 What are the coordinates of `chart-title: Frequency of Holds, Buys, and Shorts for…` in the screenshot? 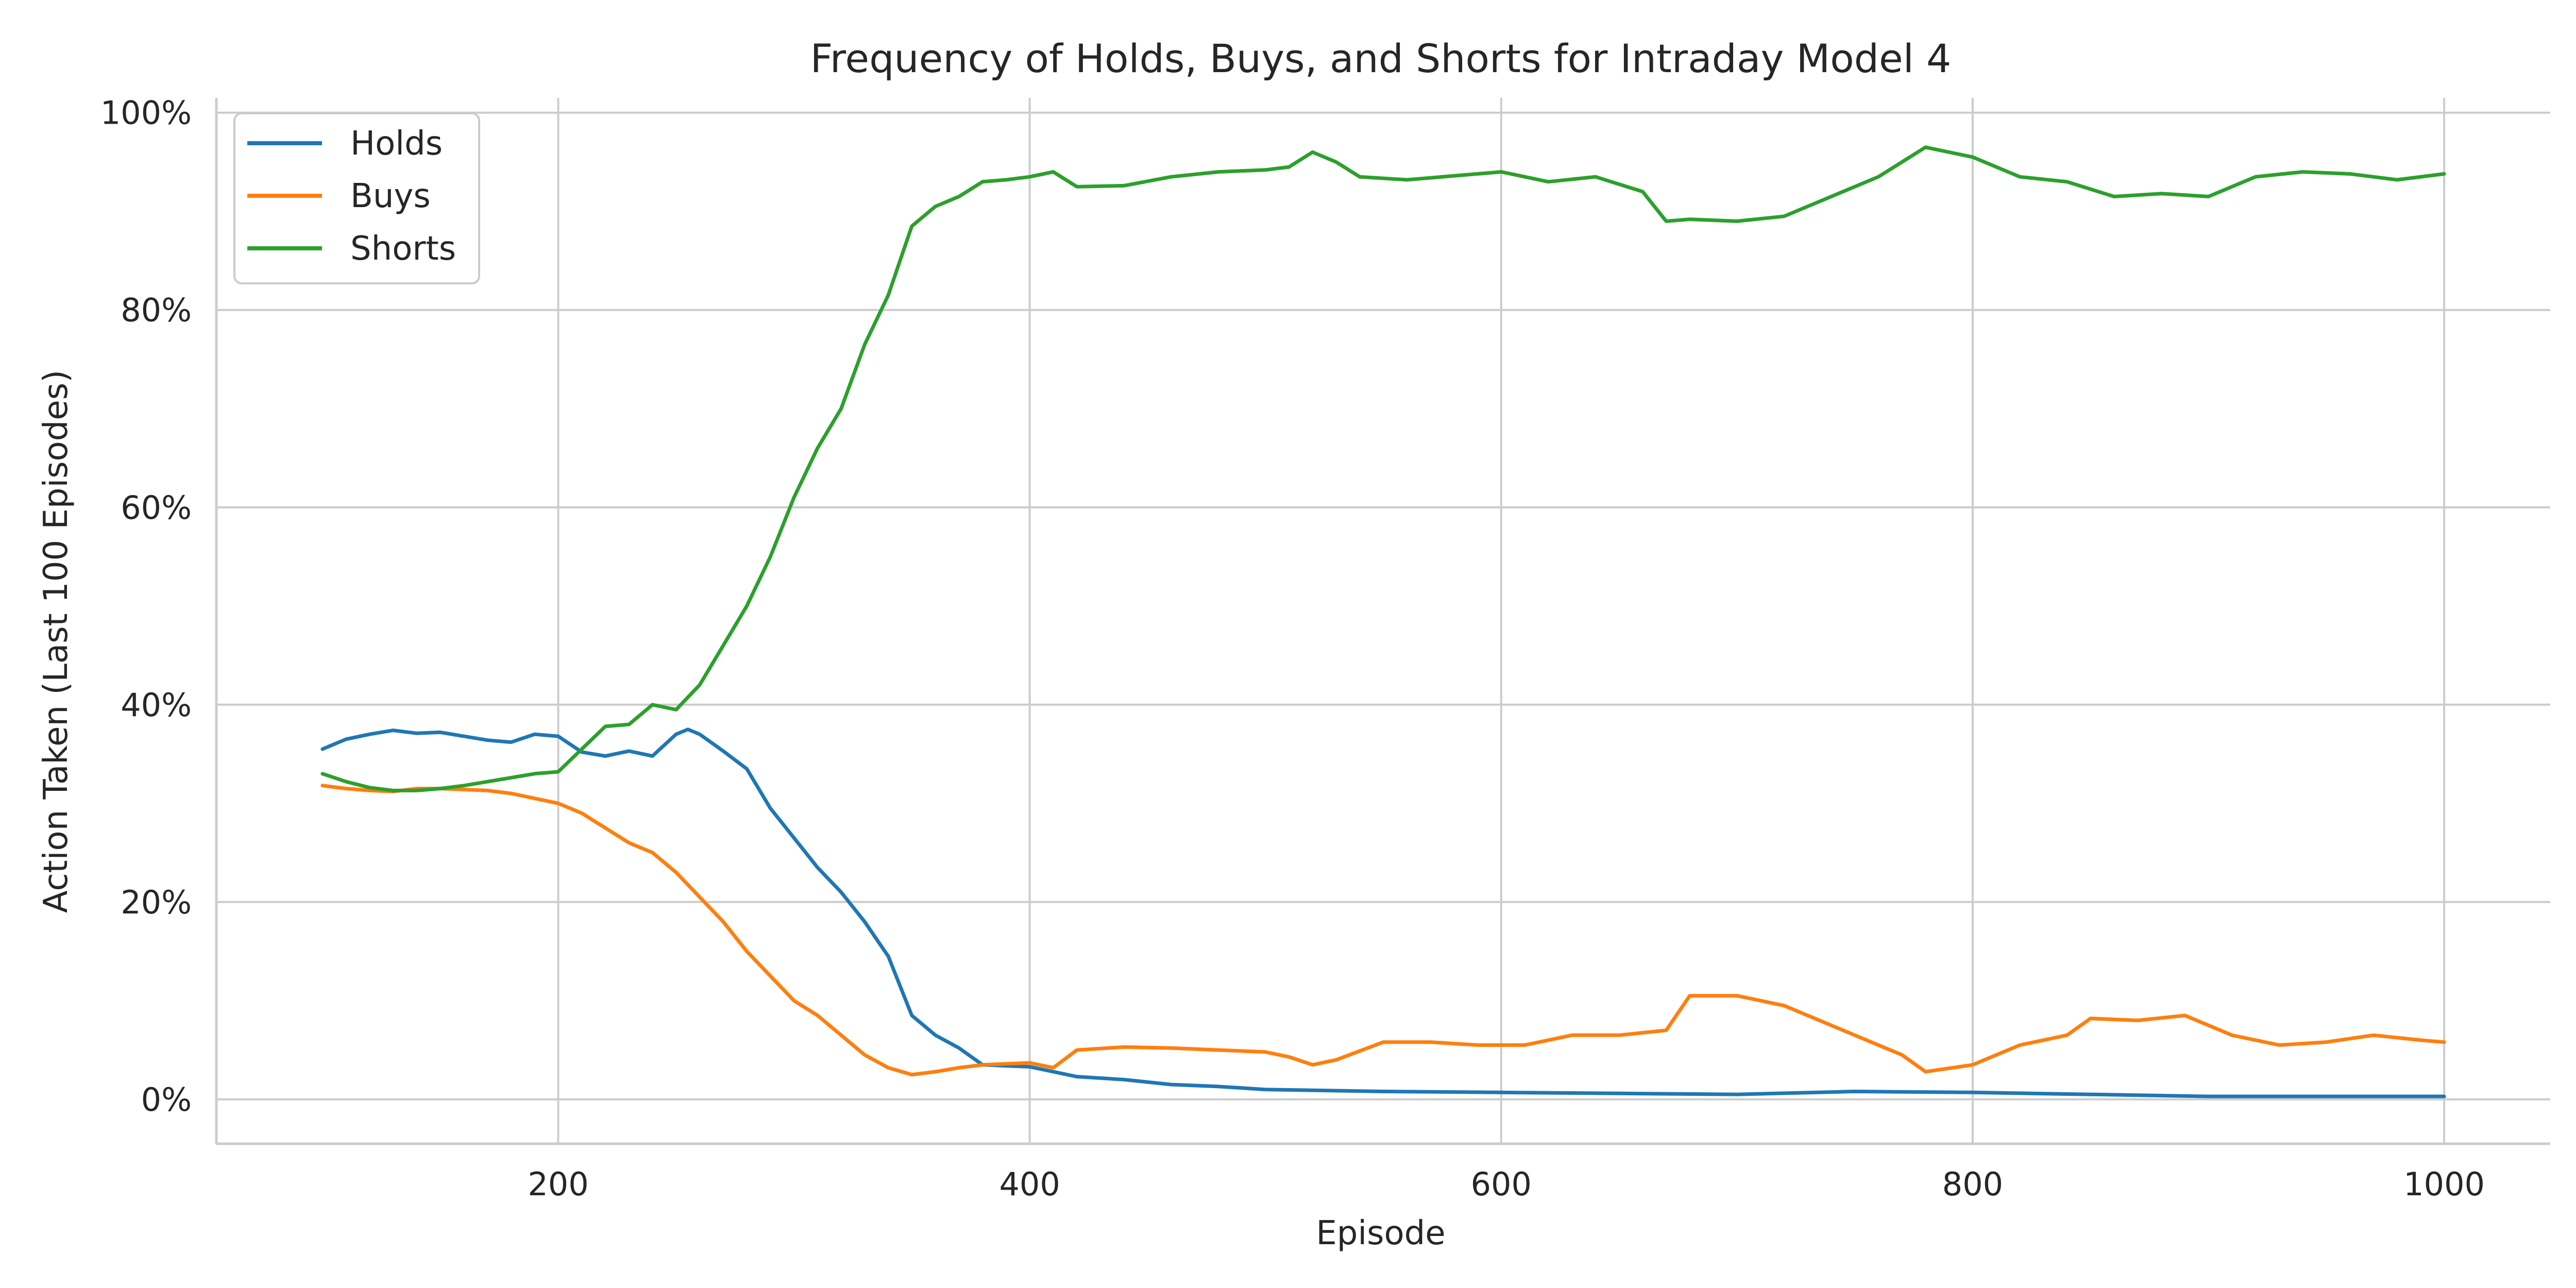 It's located at (1381, 59).